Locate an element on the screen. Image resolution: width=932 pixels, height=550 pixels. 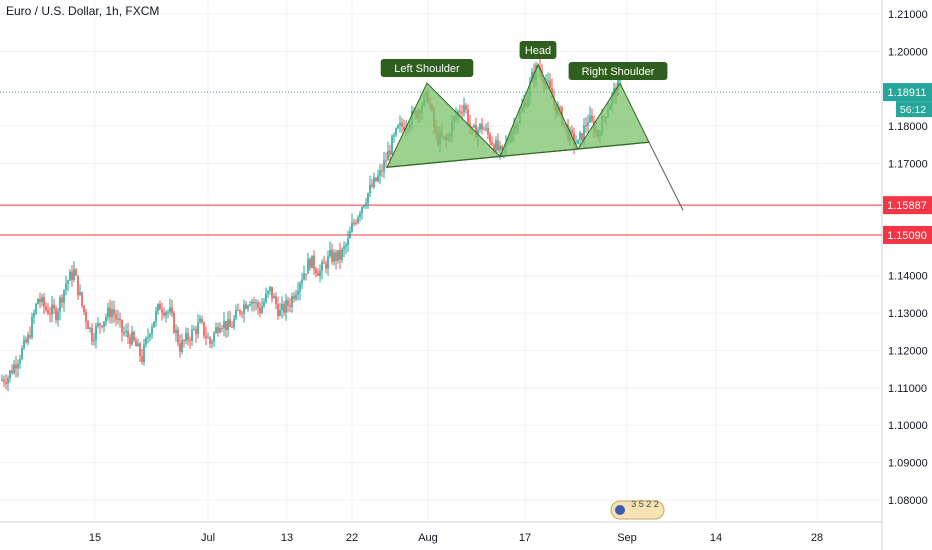
x-tick-label: 14 is located at coordinates (716, 538).